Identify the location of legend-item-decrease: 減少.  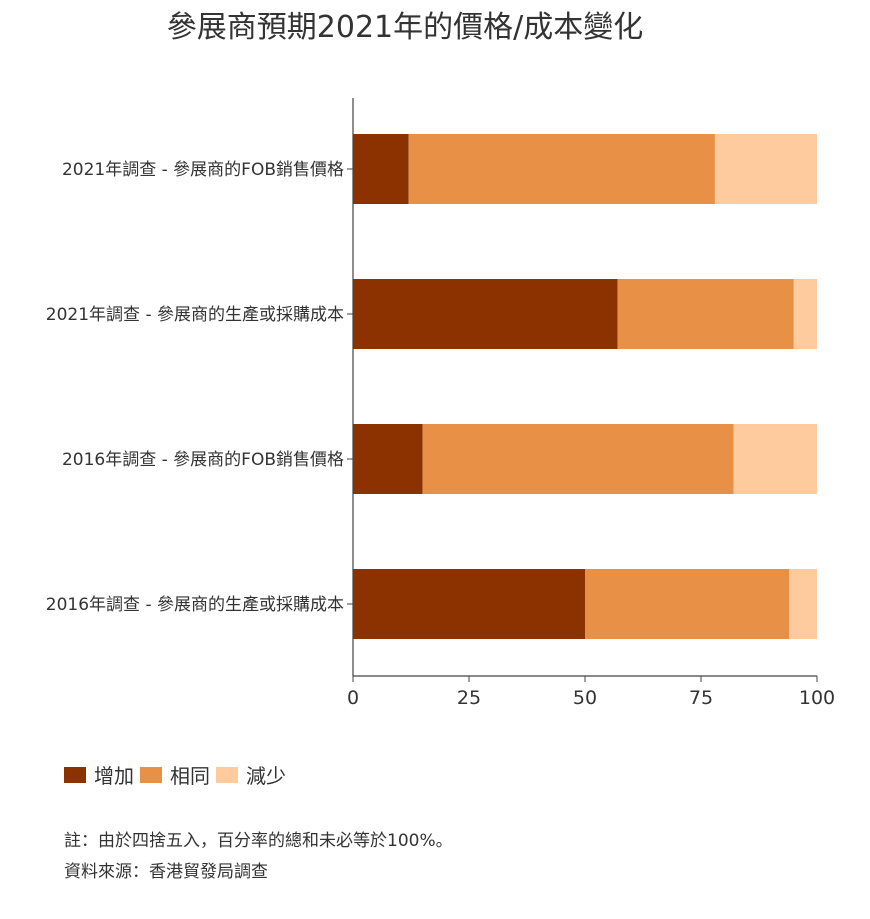
(251, 774).